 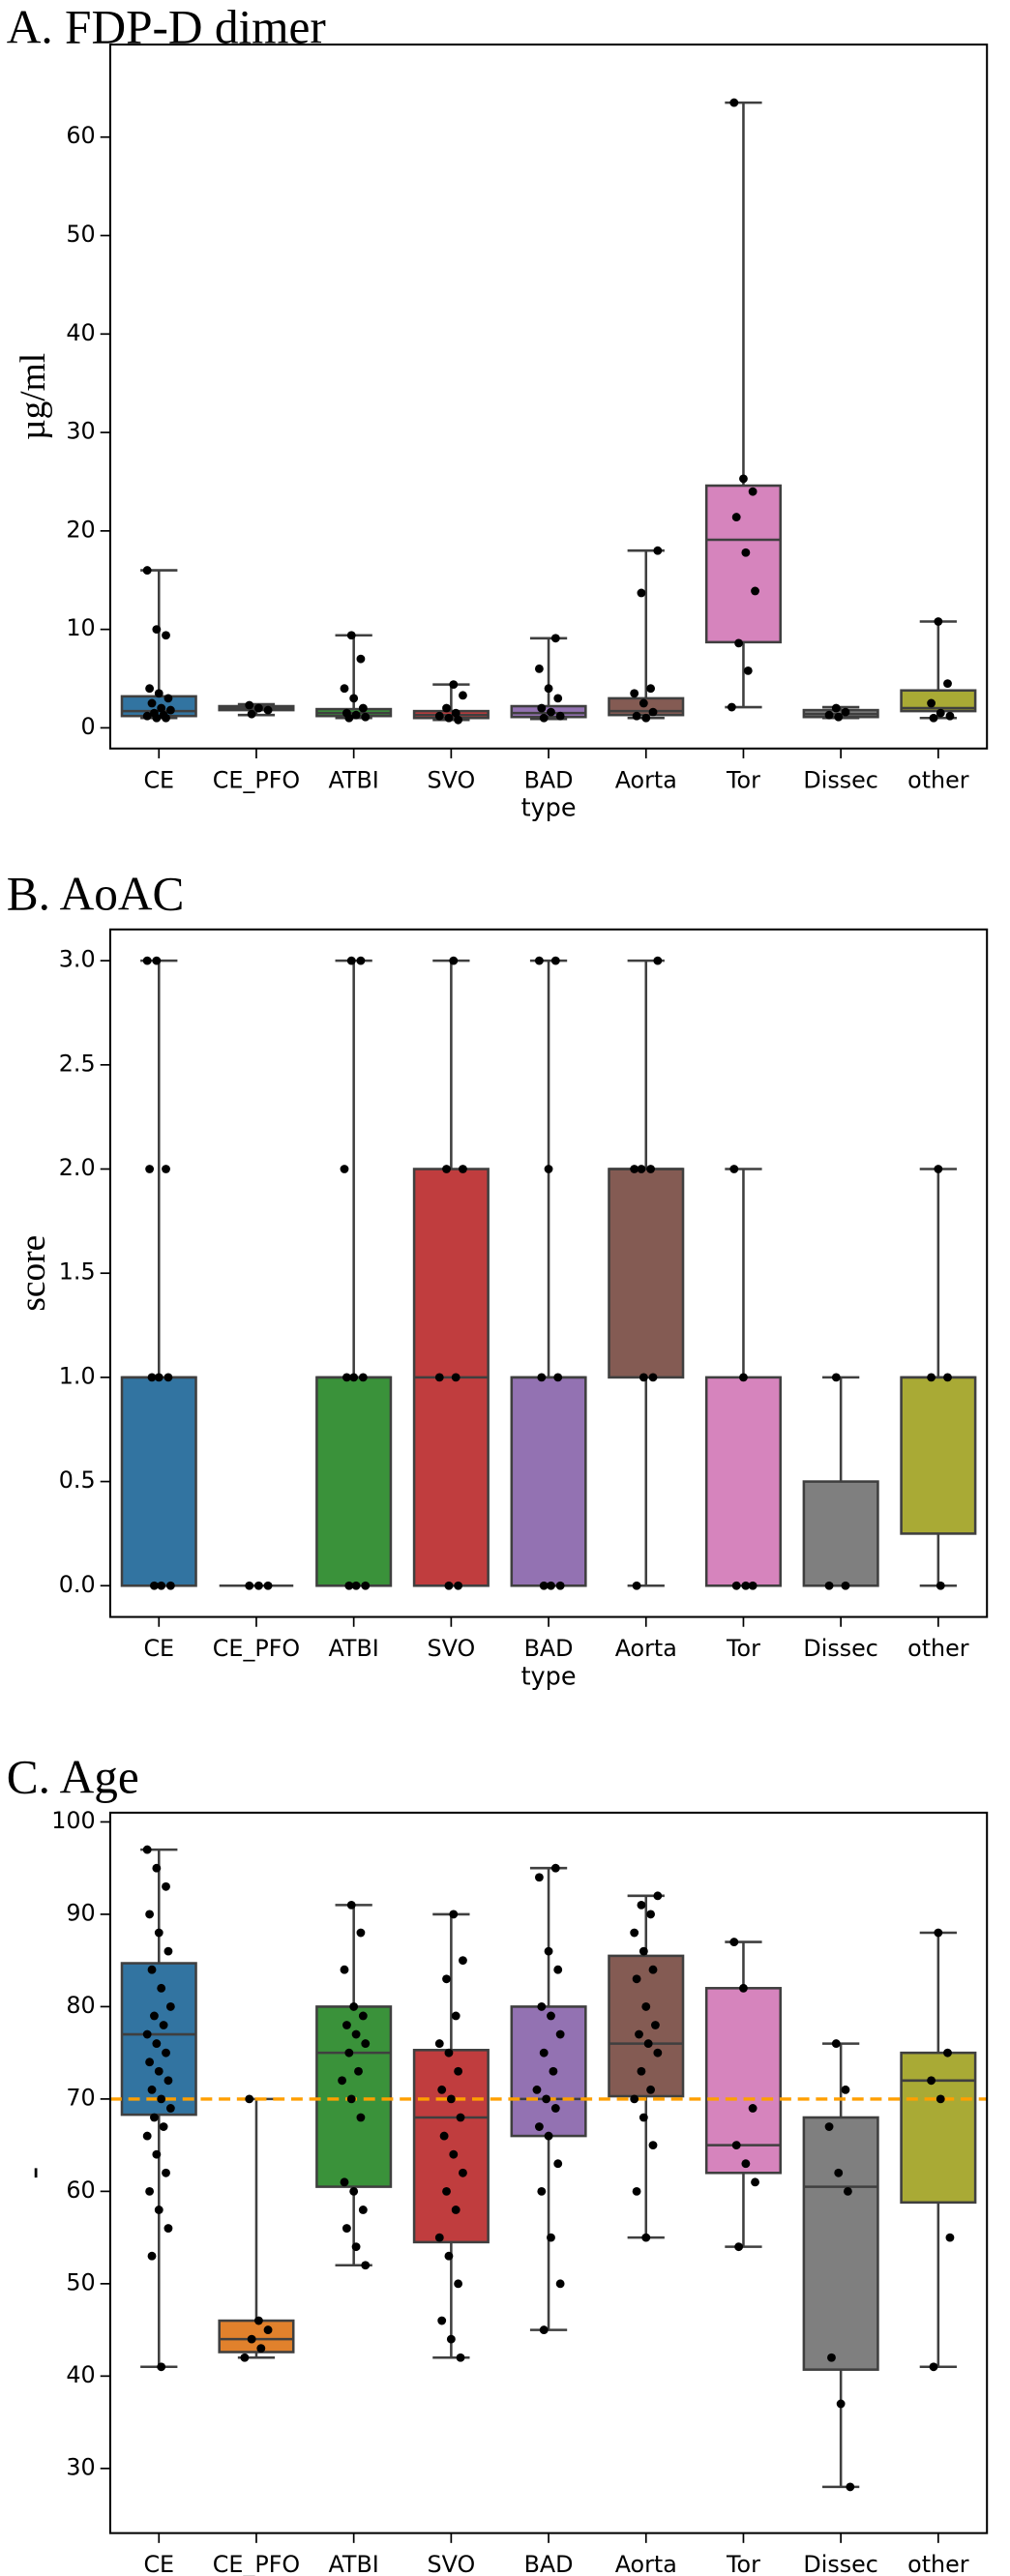 I want to click on chart-title: C. Age, so click(x=73, y=1778).